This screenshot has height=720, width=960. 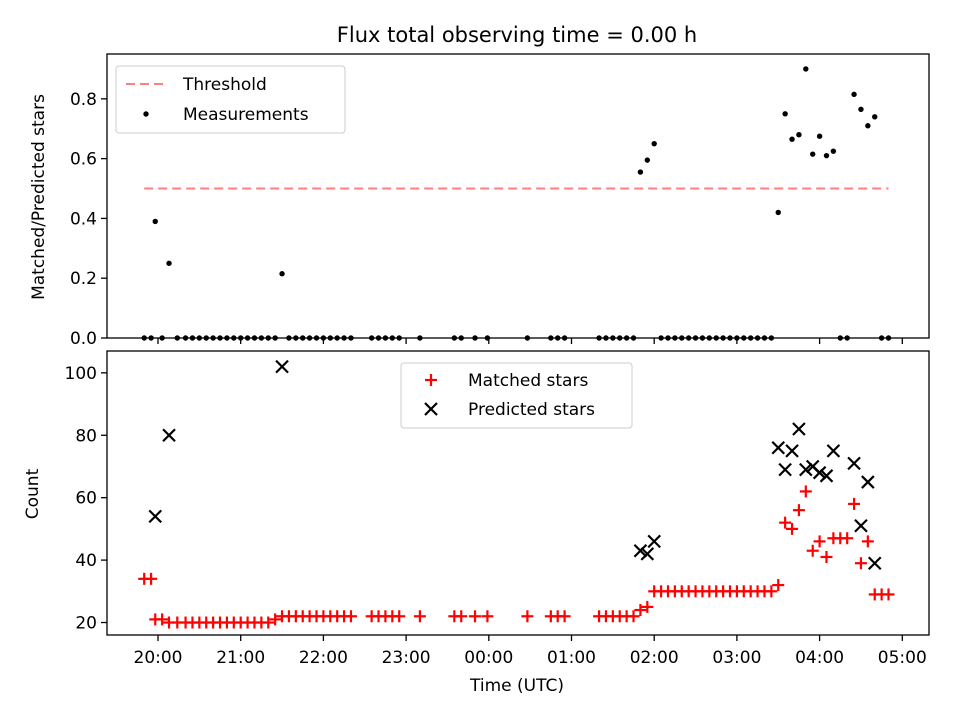 What do you see at coordinates (83, 279) in the screenshot?
I see `y-tick-label: 0.2` at bounding box center [83, 279].